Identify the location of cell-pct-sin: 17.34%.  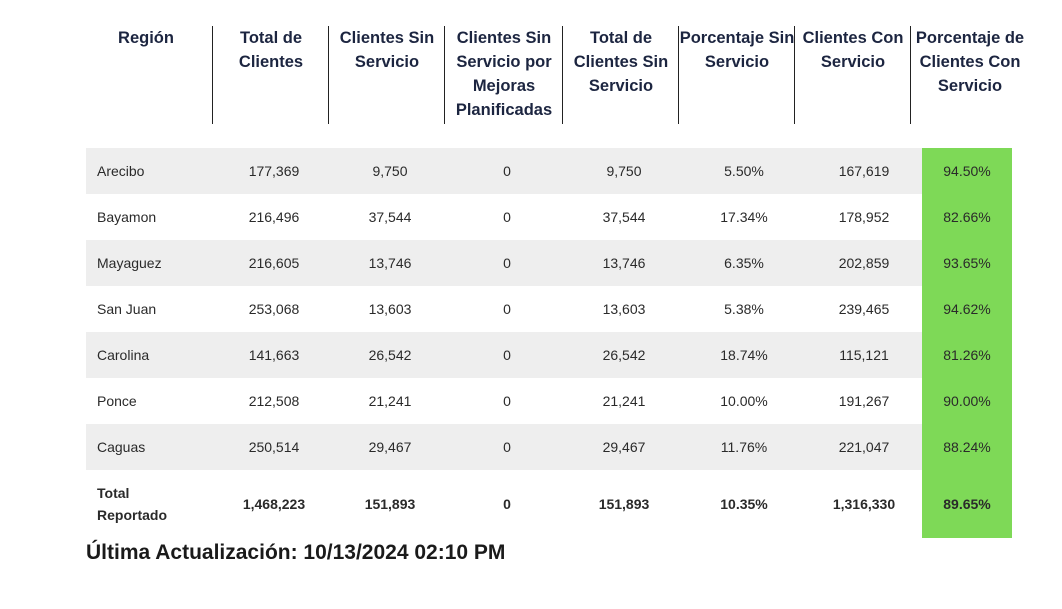
(744, 217).